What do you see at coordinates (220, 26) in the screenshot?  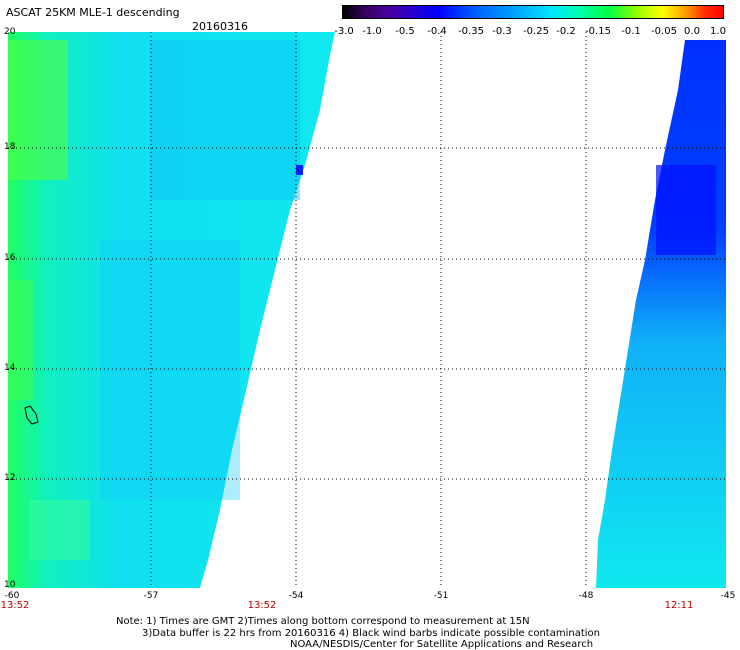 I see `product-date: 20160316` at bounding box center [220, 26].